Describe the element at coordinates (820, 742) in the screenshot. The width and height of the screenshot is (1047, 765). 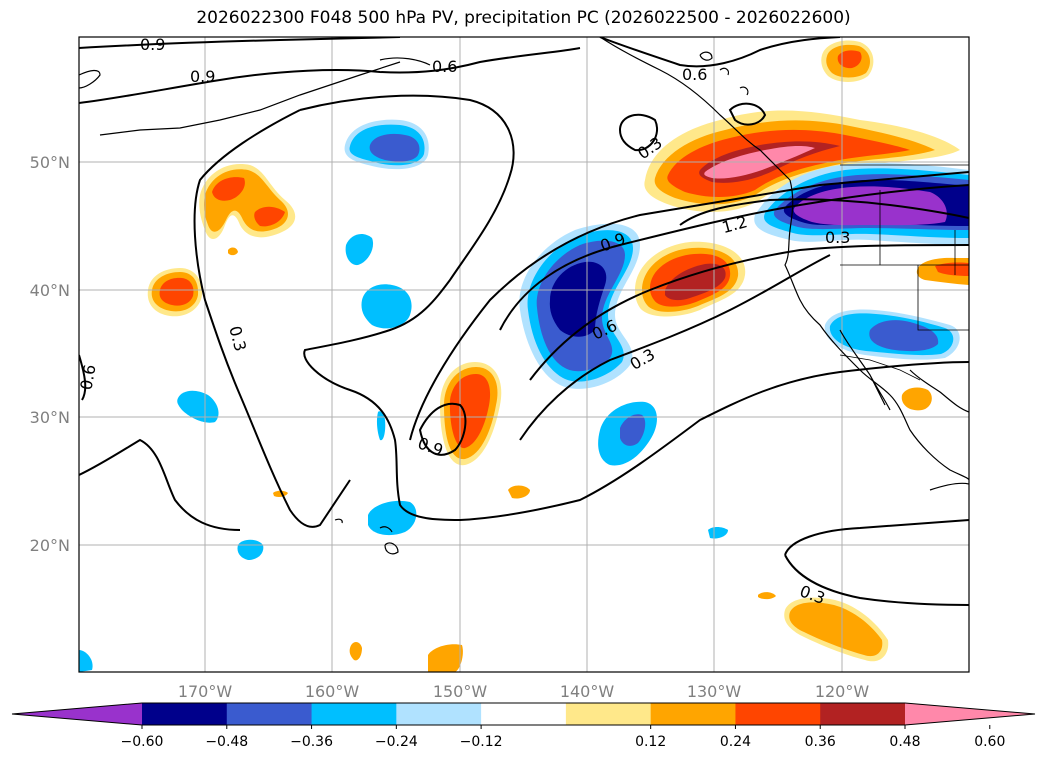
I see `colorbar-tick-label: 0.36` at that location.